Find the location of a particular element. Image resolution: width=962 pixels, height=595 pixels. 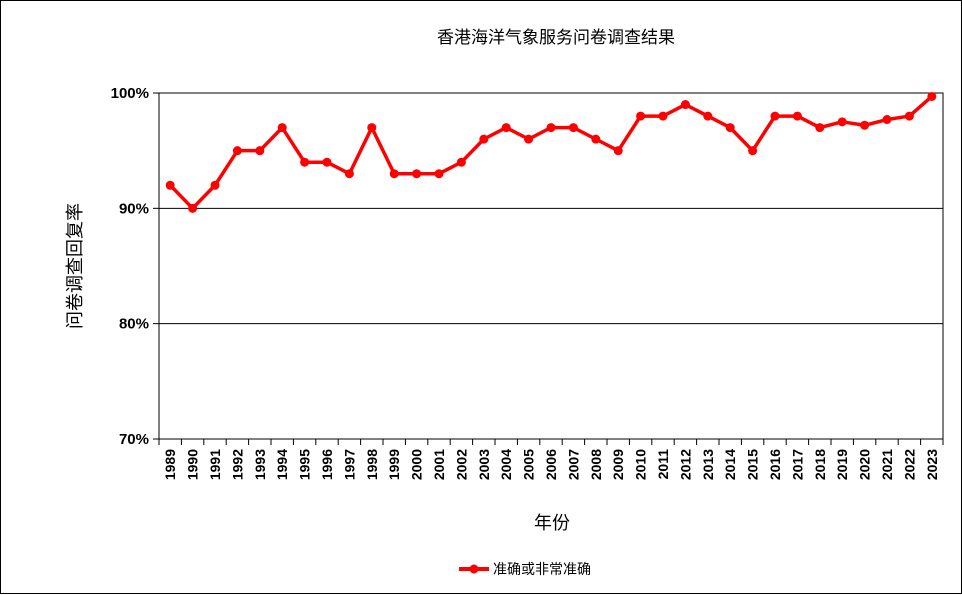

x-tick-label: 2019 is located at coordinates (842, 464).